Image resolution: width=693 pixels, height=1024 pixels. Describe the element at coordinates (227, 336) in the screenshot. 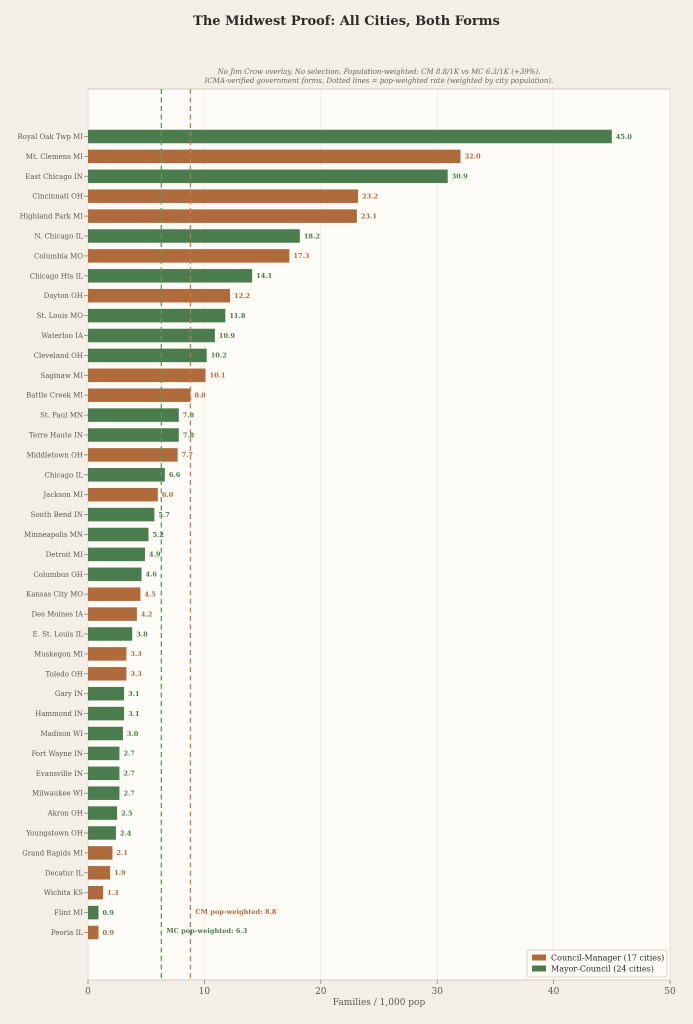

I see `bar-value-label: 10.9` at that location.